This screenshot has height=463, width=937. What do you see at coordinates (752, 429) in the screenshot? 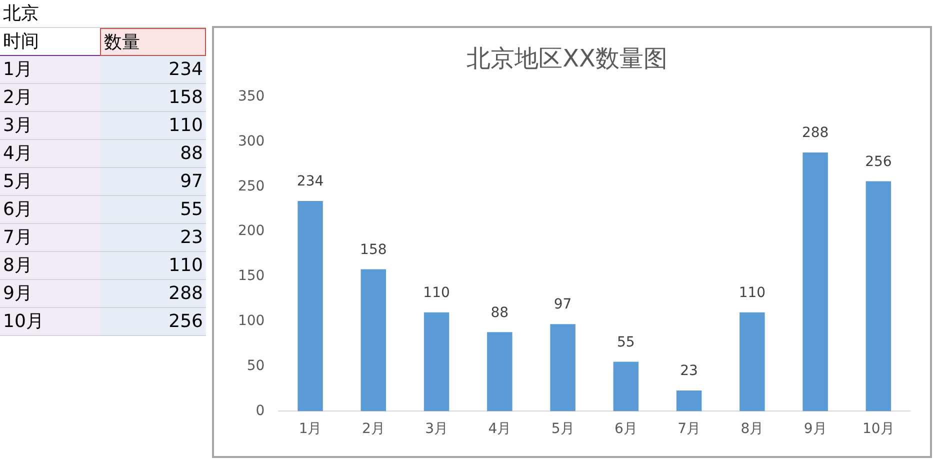
I see `x-tick-label: 8月` at bounding box center [752, 429].